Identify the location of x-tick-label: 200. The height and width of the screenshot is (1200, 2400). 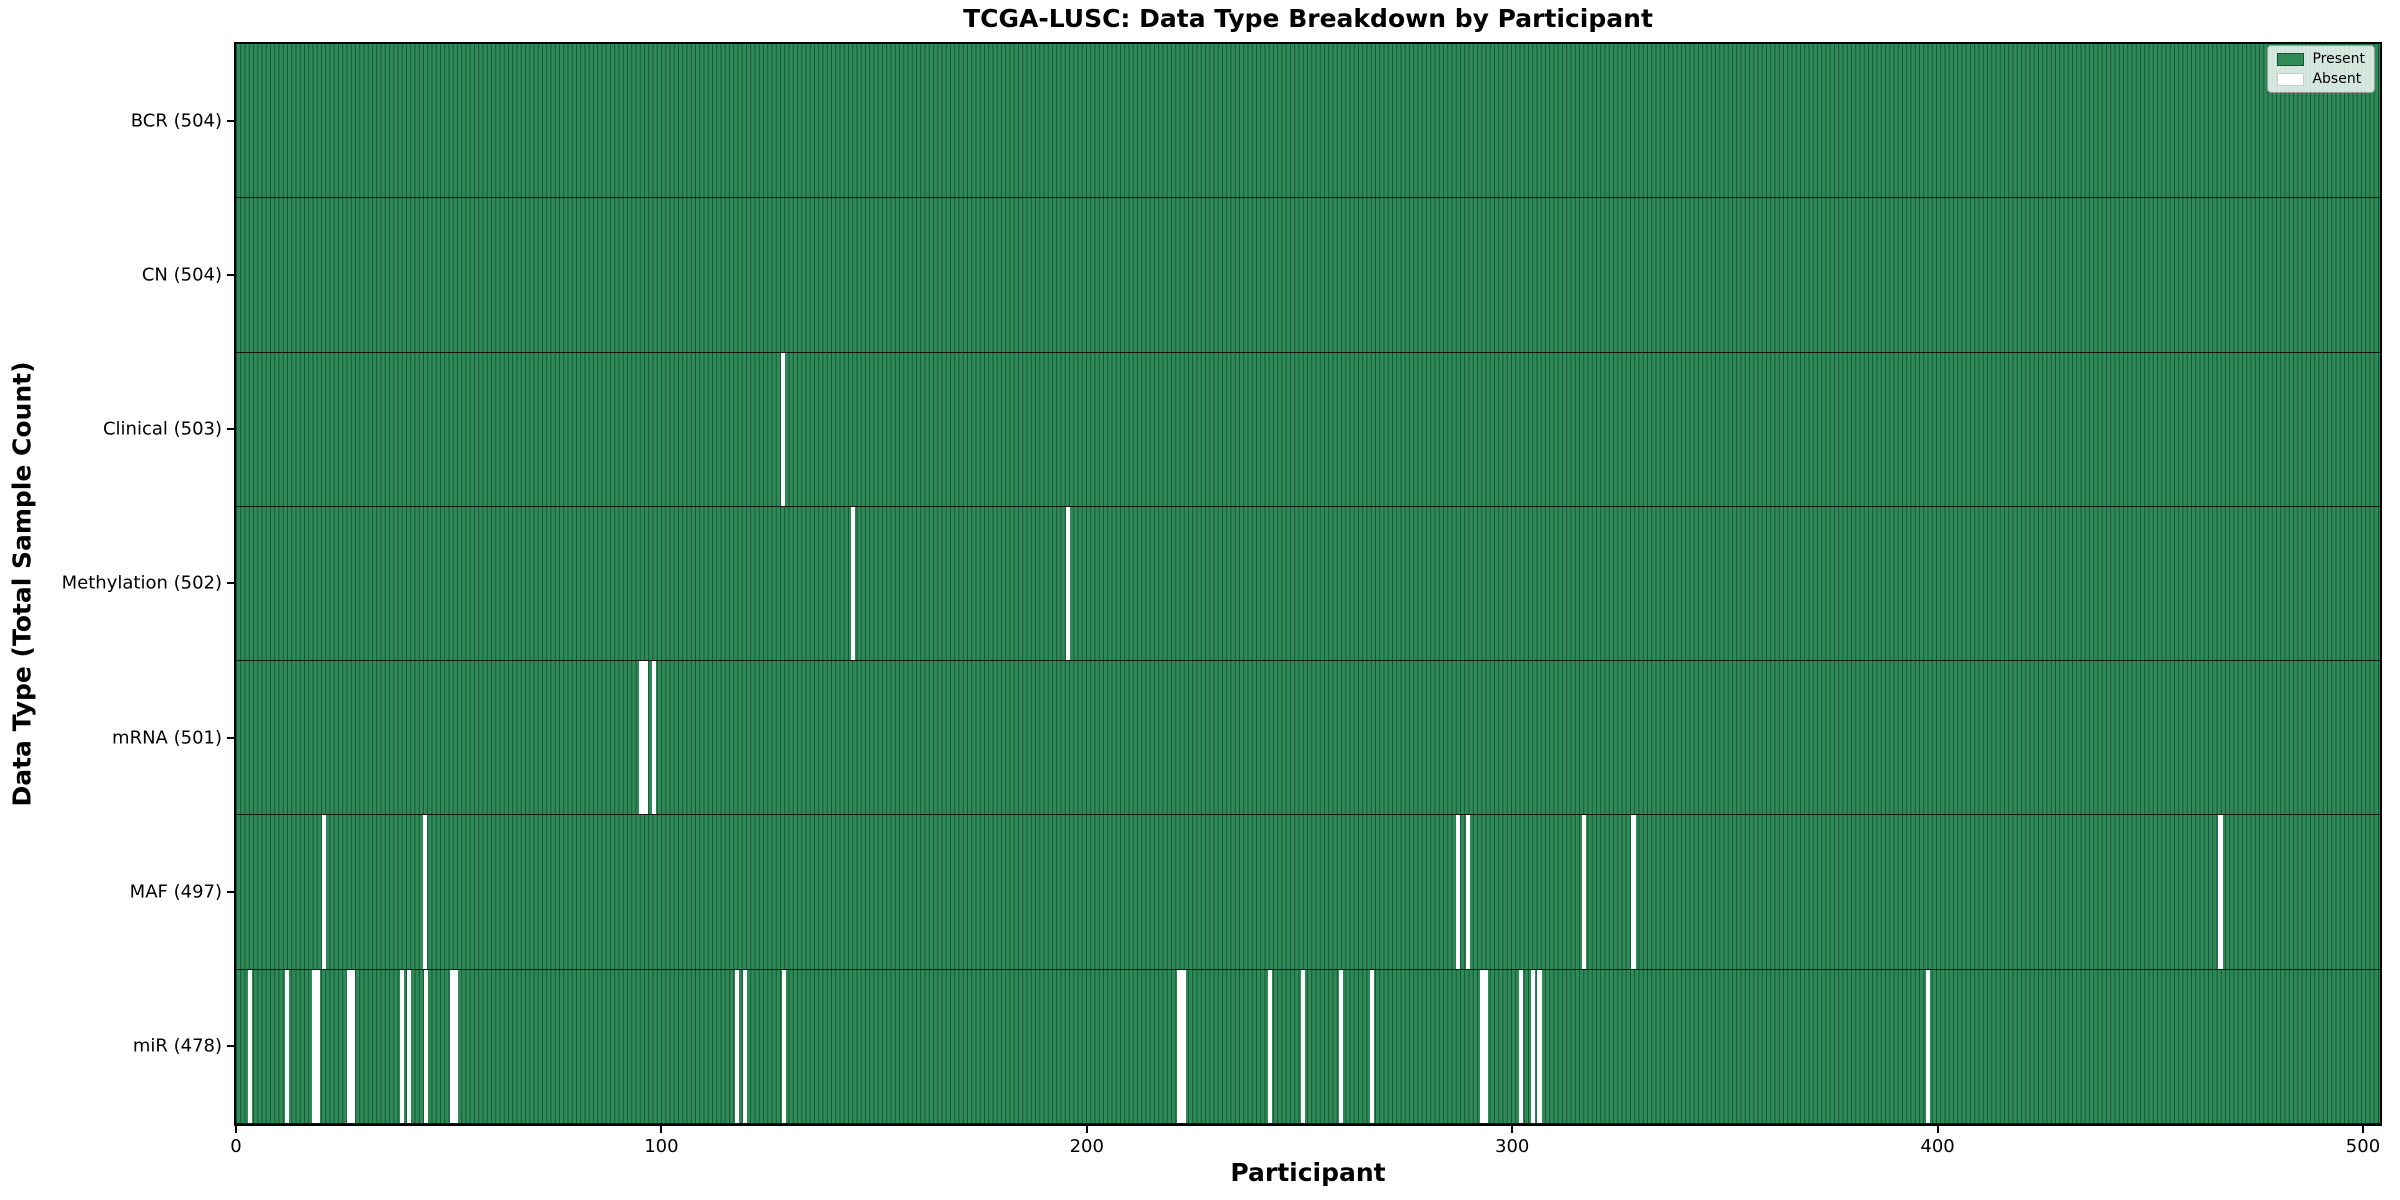
(1086, 1146).